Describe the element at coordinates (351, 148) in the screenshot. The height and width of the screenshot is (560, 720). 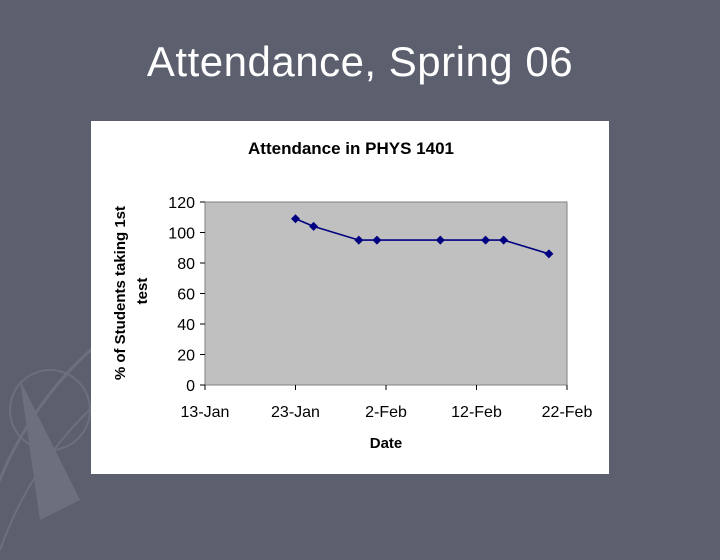
I see `chart-title: Attendance in PHYS 1401` at that location.